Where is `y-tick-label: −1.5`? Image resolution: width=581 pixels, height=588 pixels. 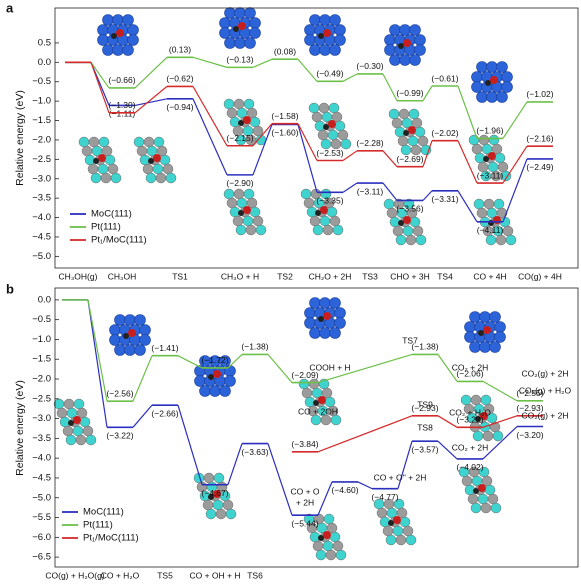
y-tick-label: −1.5 is located at coordinates (41, 120).